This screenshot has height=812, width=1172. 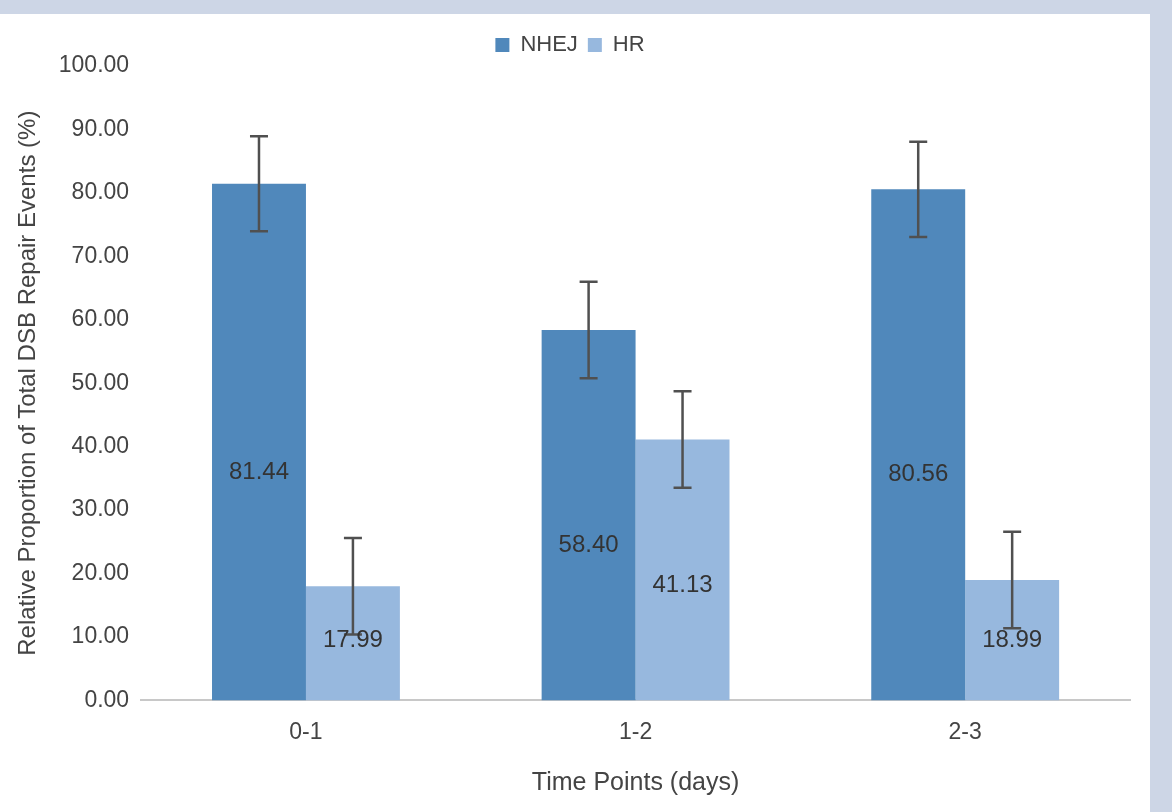 What do you see at coordinates (635, 780) in the screenshot?
I see `x-axis-title: Time Points (days)` at bounding box center [635, 780].